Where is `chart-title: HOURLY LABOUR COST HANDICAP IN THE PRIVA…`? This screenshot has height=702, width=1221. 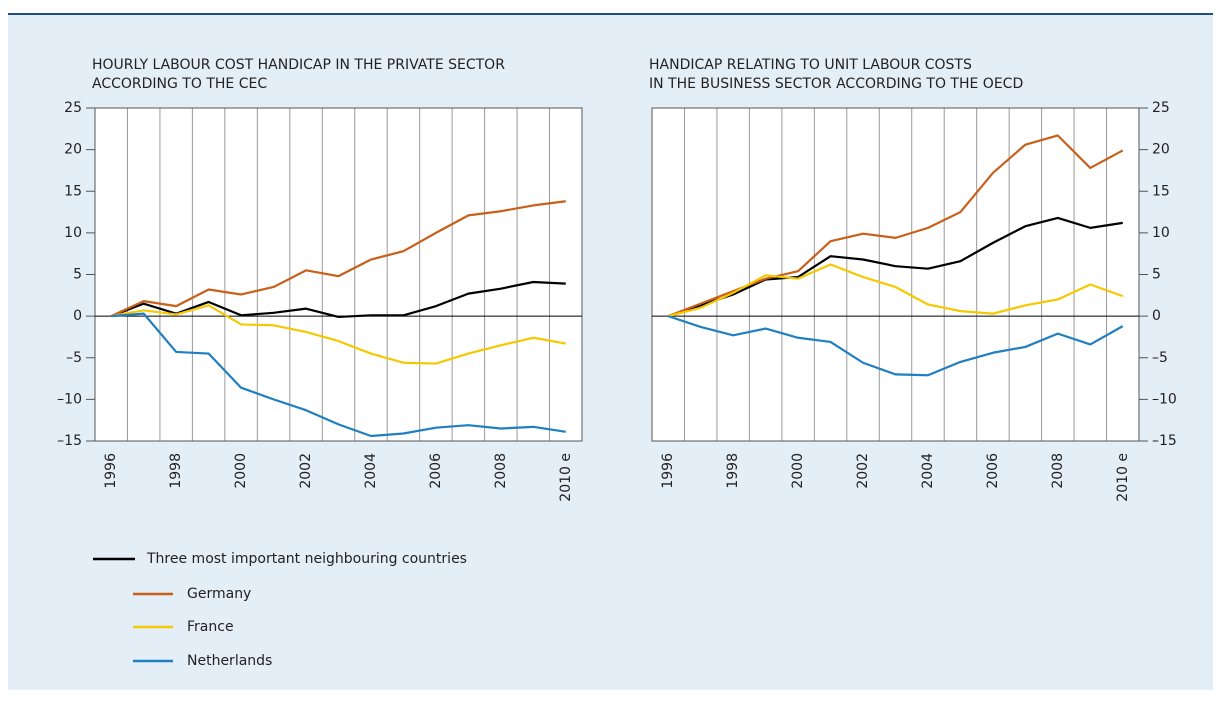
chart-title: HOURLY LABOUR COST HANDICAP IN THE PRIVA… is located at coordinates (298, 65).